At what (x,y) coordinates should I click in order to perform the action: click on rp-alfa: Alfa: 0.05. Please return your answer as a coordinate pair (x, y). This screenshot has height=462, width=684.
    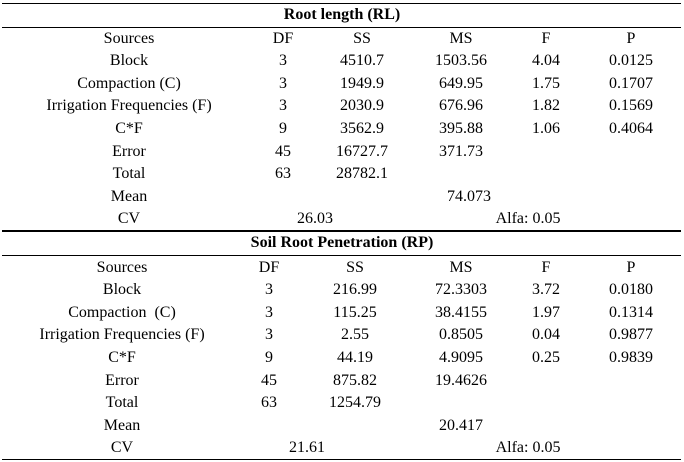
    Looking at the image, I should click on (528, 447).